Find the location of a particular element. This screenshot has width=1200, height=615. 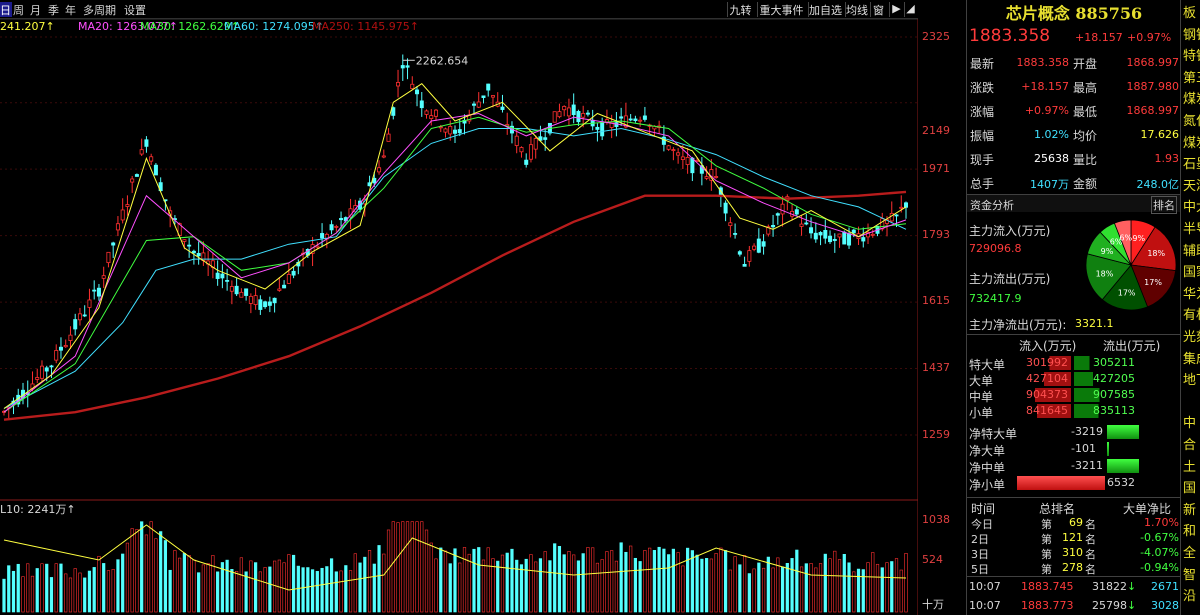

quote-label-2: 均价 is located at coordinates (1085, 136).